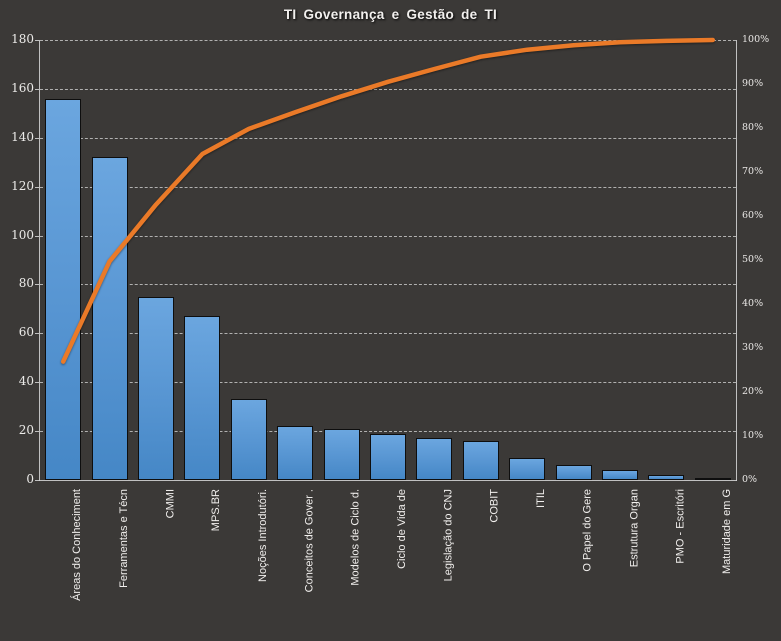 The width and height of the screenshot is (781, 641). I want to click on category-label: Legislação do CNJ, so click(448, 535).